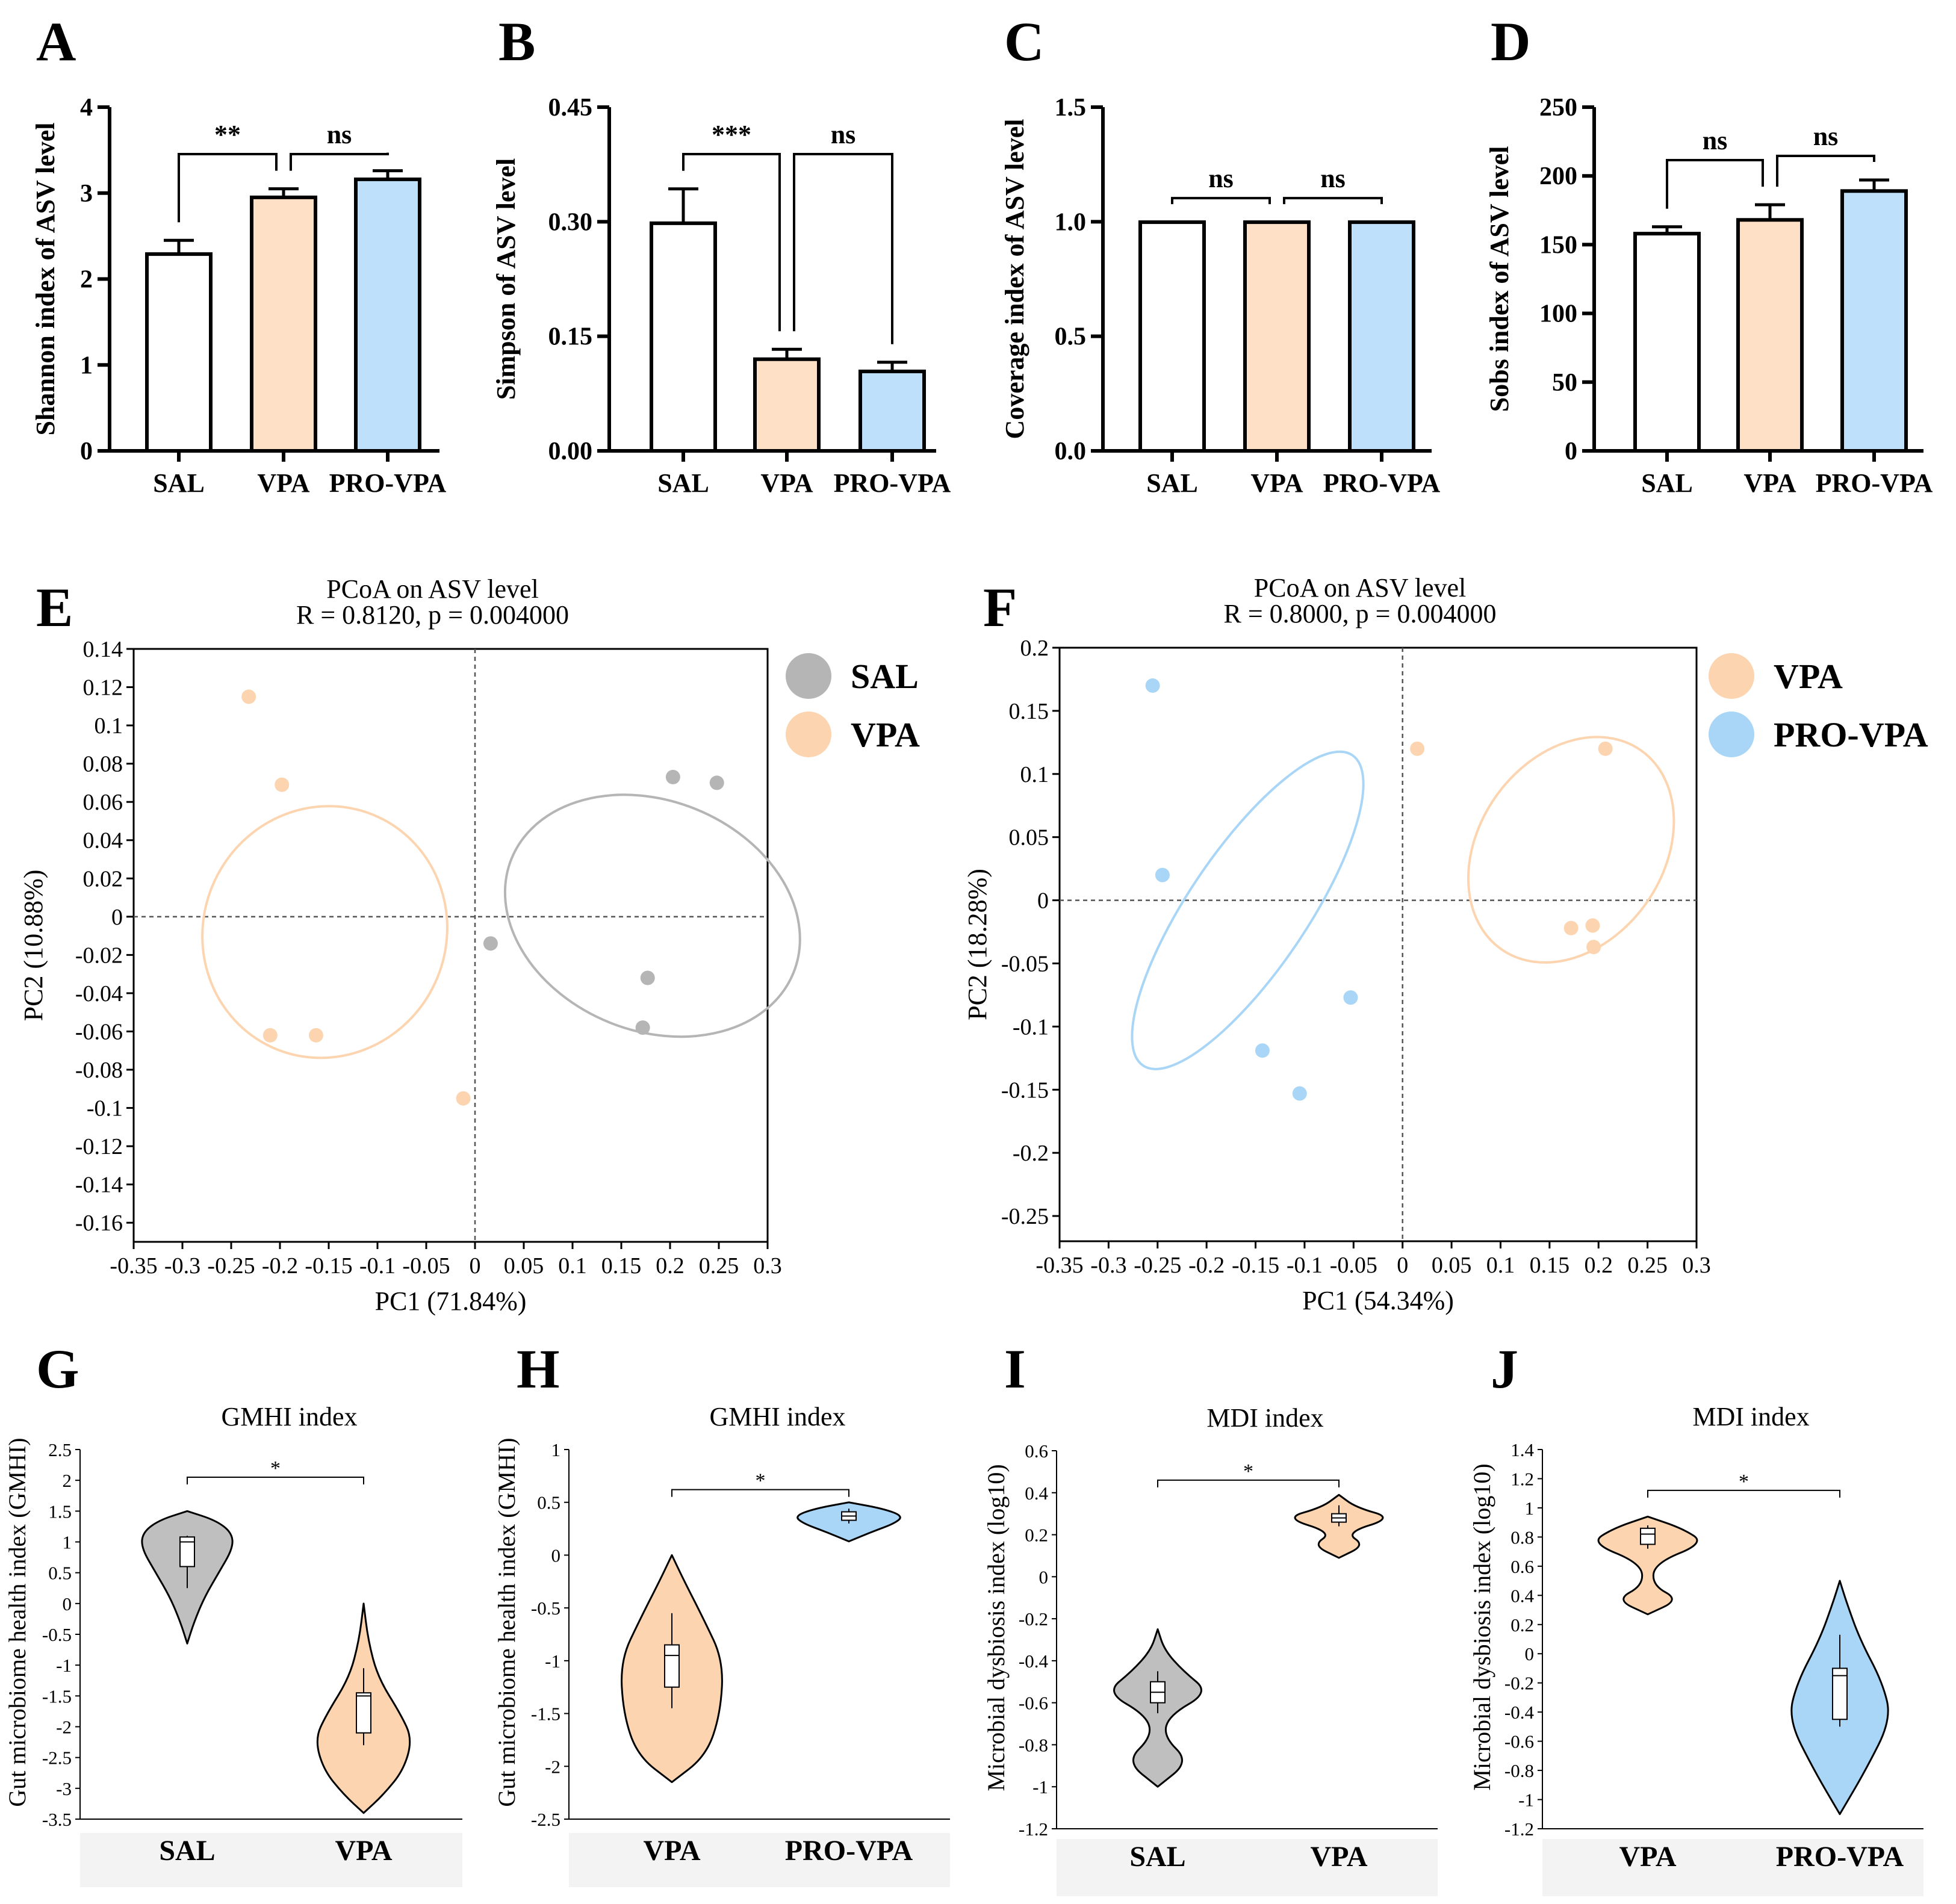  Describe the element at coordinates (103, 649) in the screenshot. I see `y-tick-label: 0.14` at that location.